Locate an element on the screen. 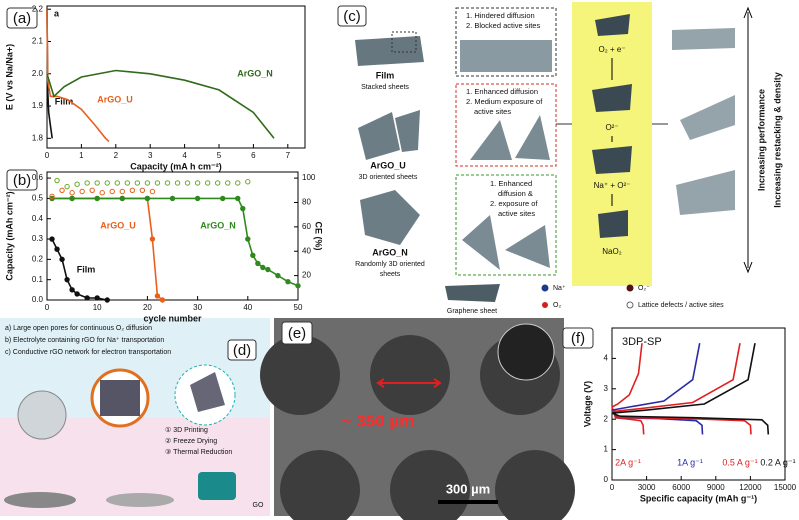 Image resolution: width=799 pixels, height=520 pixels. legend-icon is located at coordinates (545, 305).